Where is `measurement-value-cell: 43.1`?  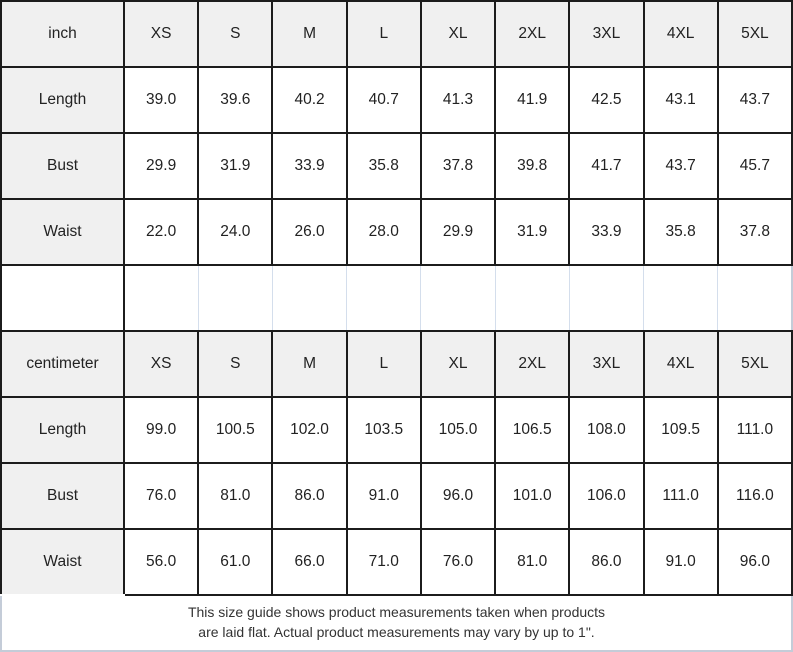 measurement-value-cell: 43.1 is located at coordinates (680, 100).